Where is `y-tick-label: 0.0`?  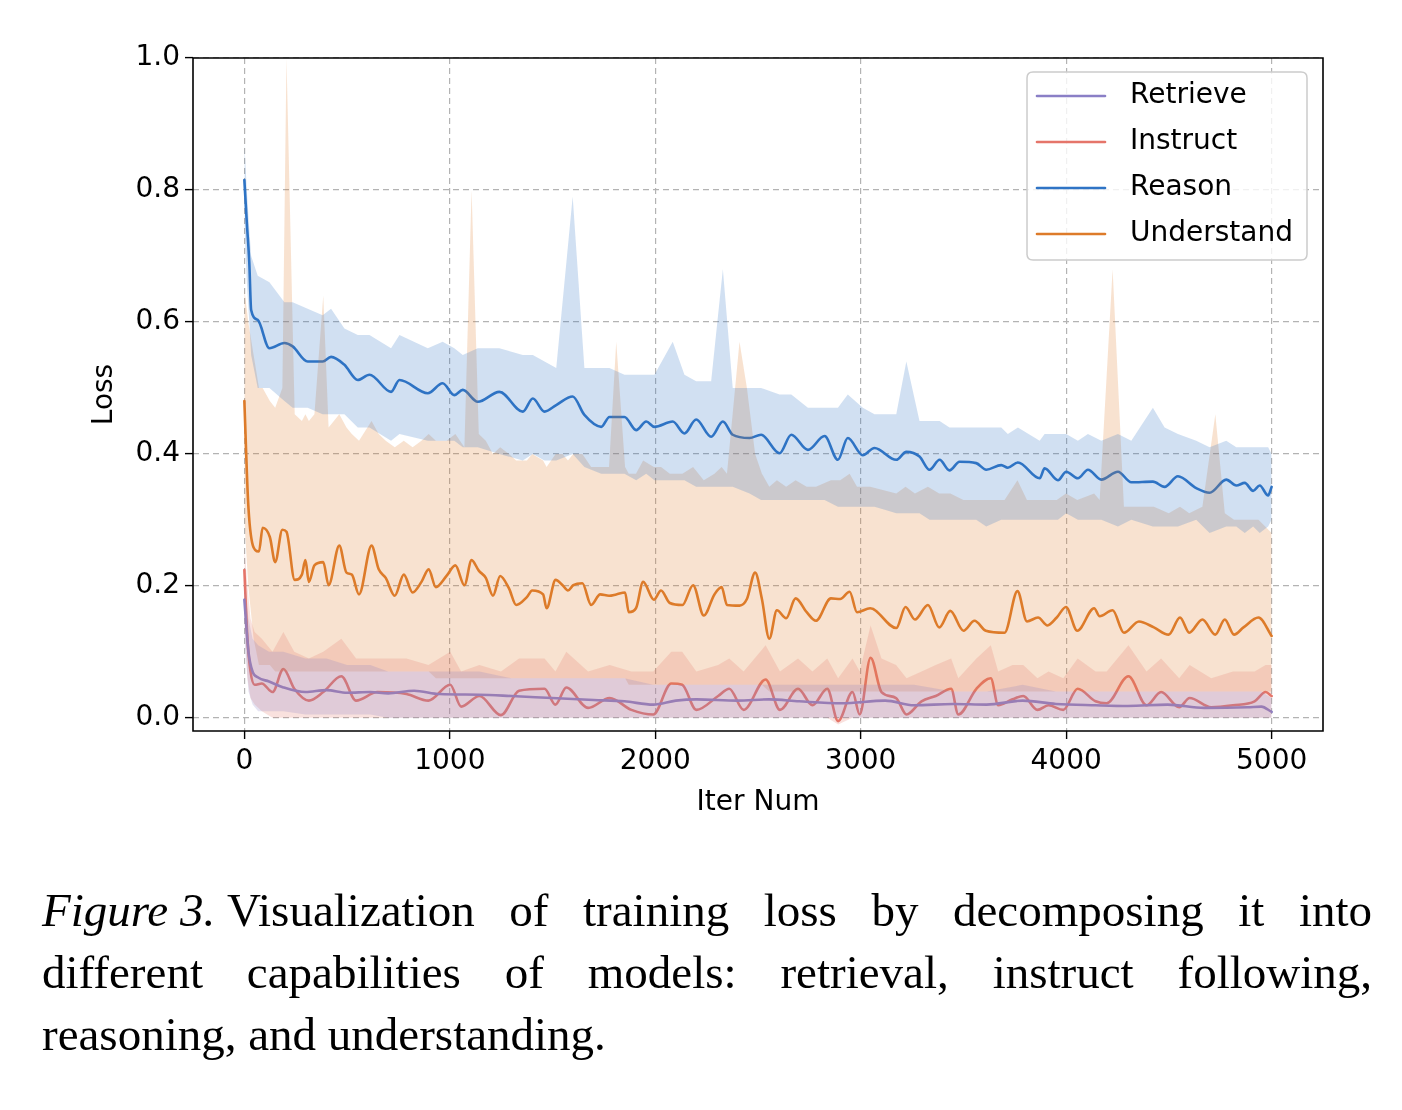
y-tick-label: 0.0 is located at coordinates (157, 716).